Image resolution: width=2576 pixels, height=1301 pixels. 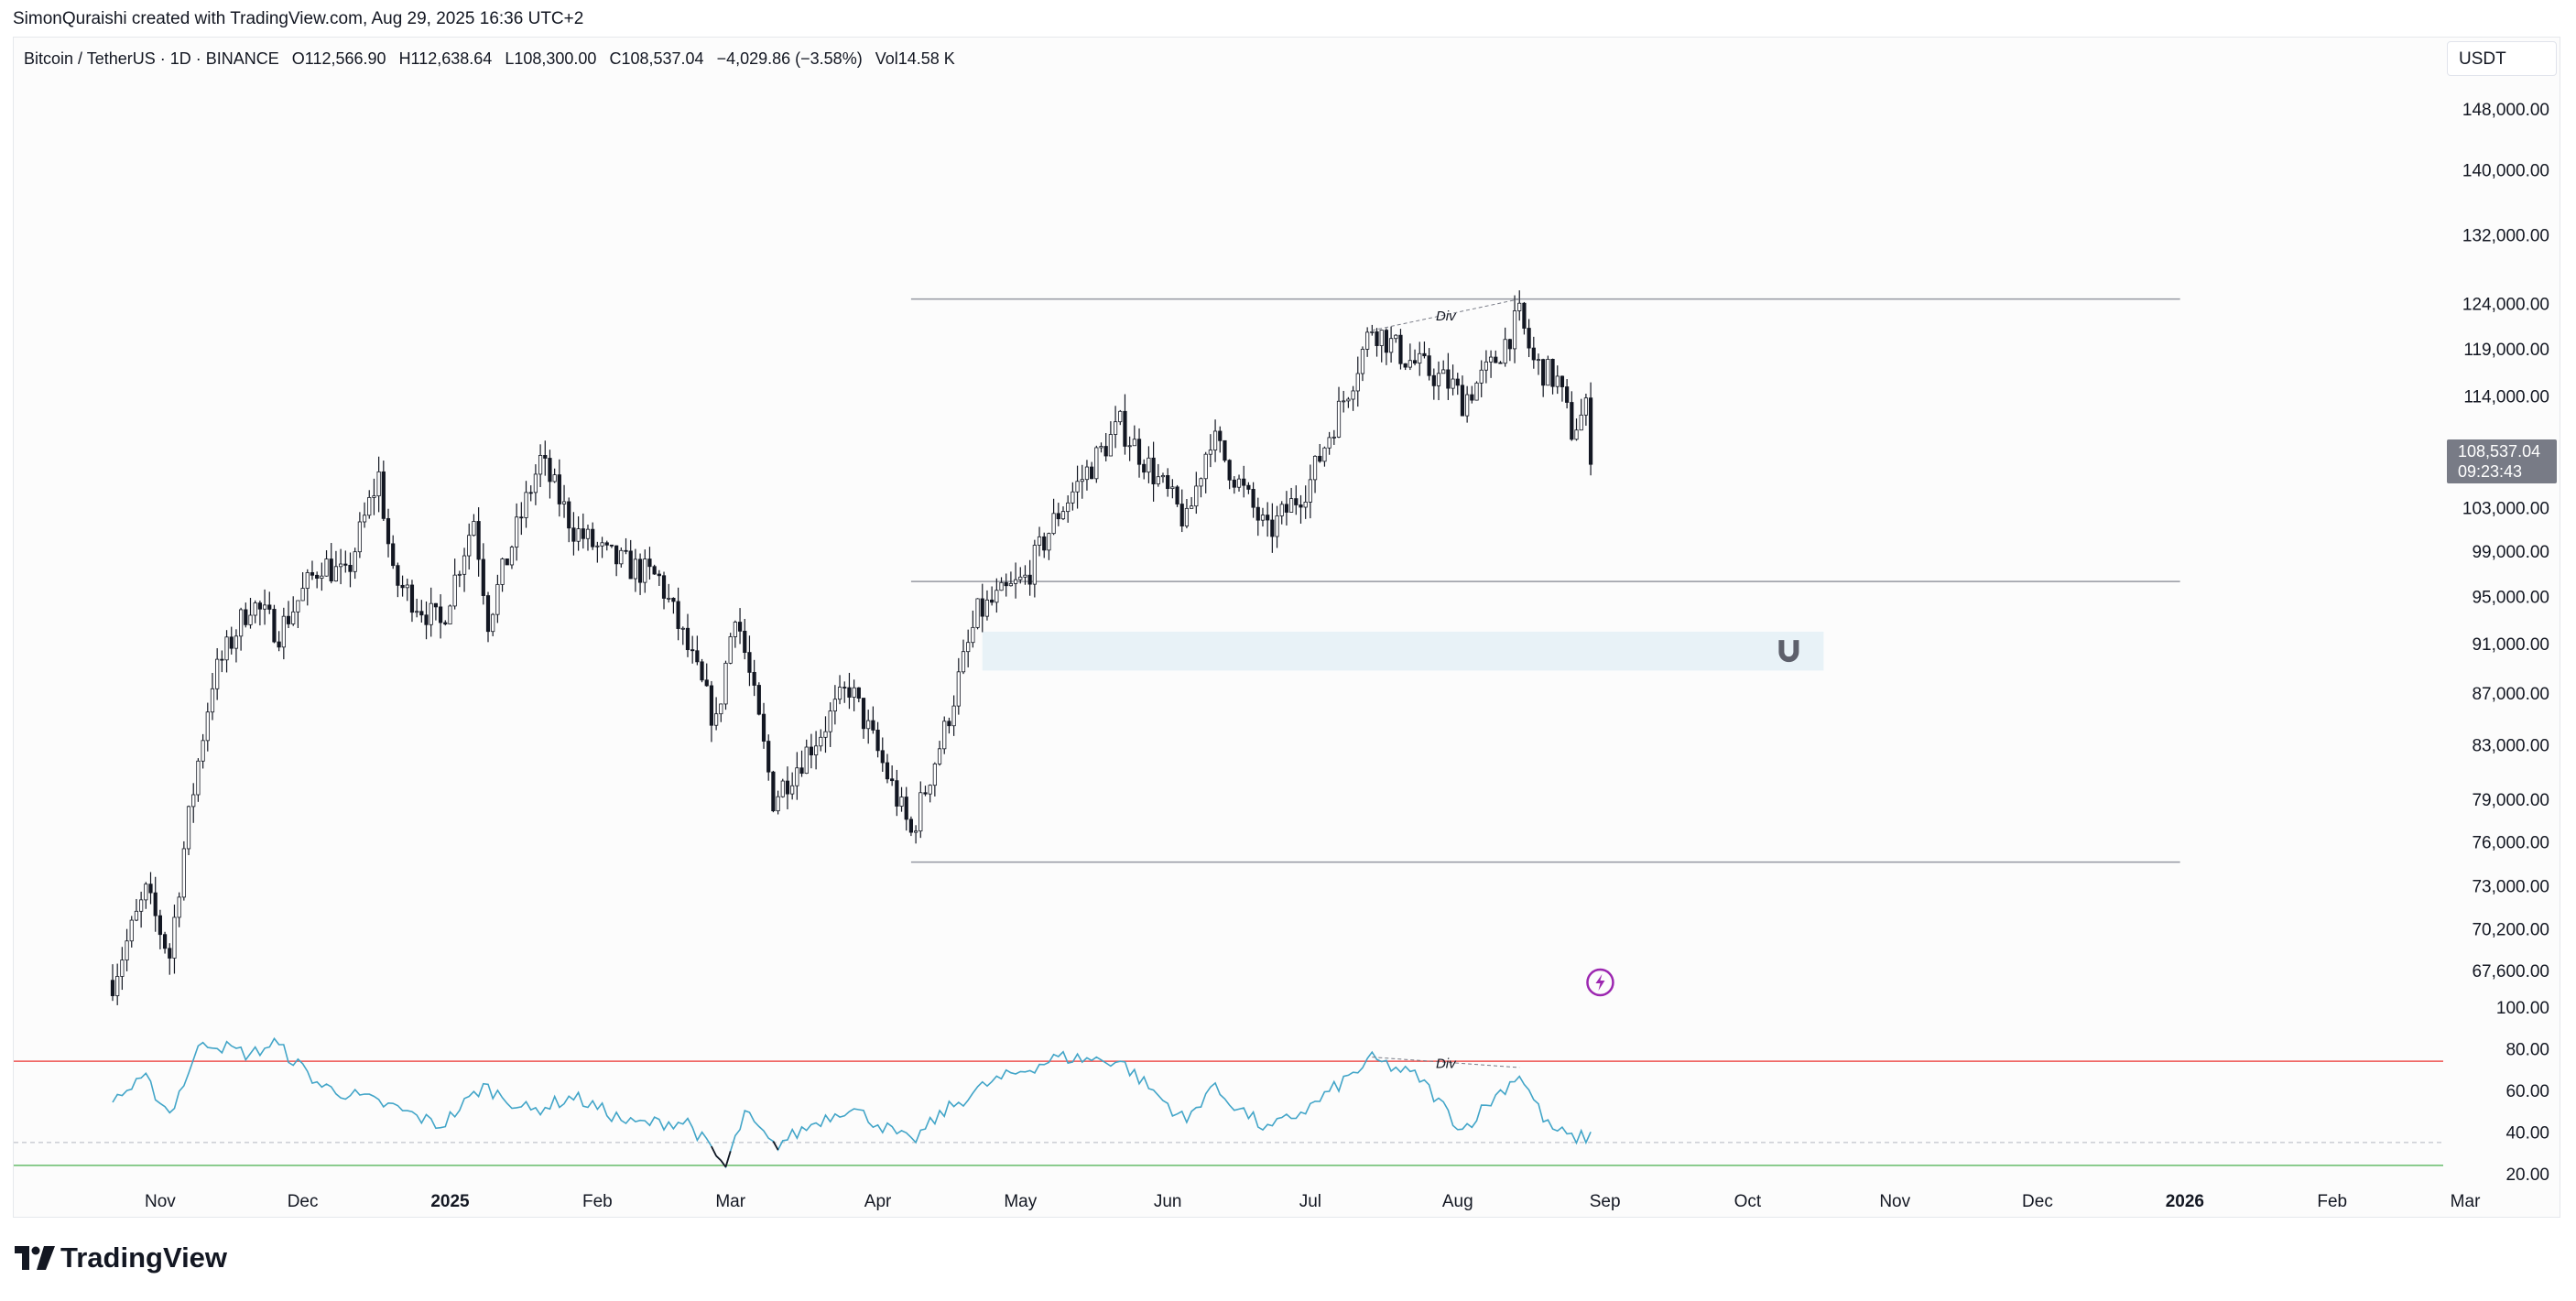 I want to click on price-axis-tick: 119,000.00, so click(x=2506, y=350).